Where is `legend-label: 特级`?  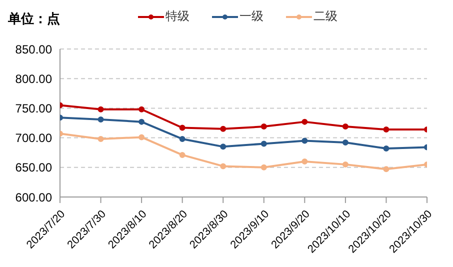 legend-label: 特级 is located at coordinates (177, 16).